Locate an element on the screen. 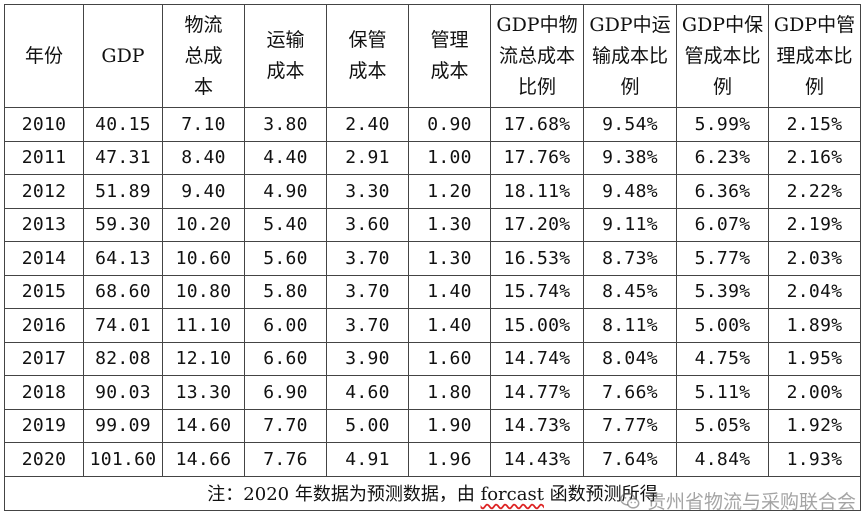 This screenshot has width=866, height=522. cell-transport-cost: 7.76 is located at coordinates (285, 459).